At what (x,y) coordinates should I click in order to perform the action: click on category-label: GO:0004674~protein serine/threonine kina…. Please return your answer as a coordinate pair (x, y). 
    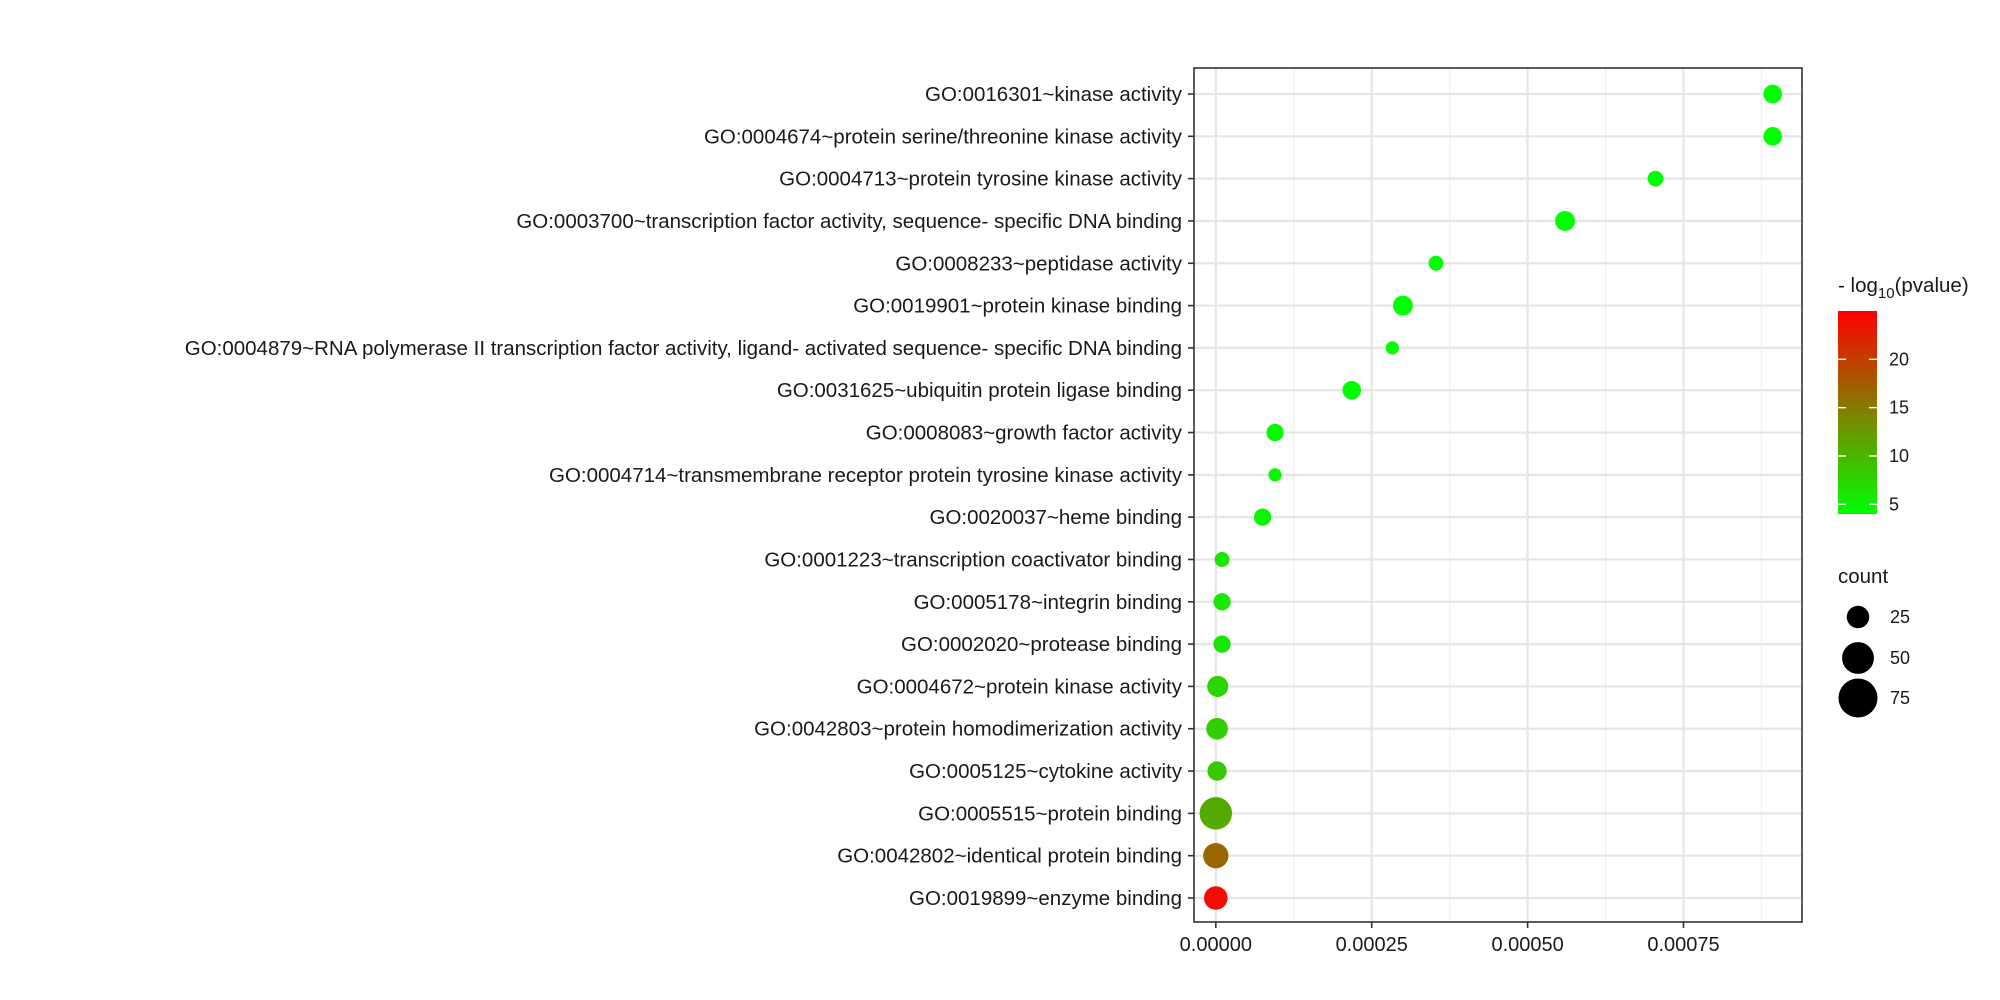
    Looking at the image, I should click on (943, 136).